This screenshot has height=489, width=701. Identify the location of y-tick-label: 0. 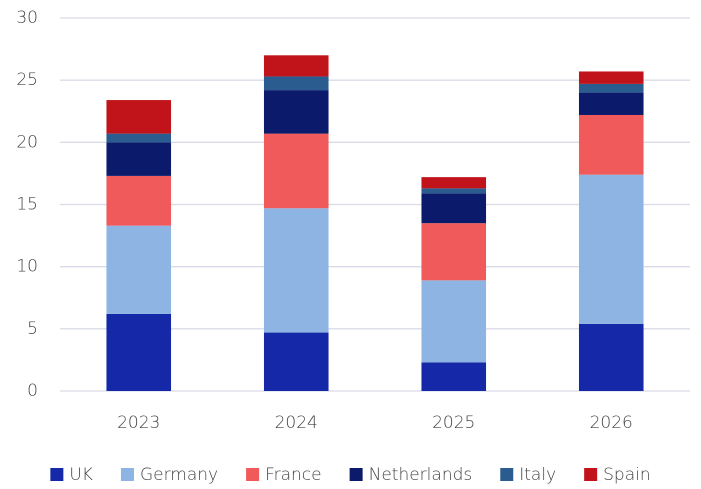
(32, 391).